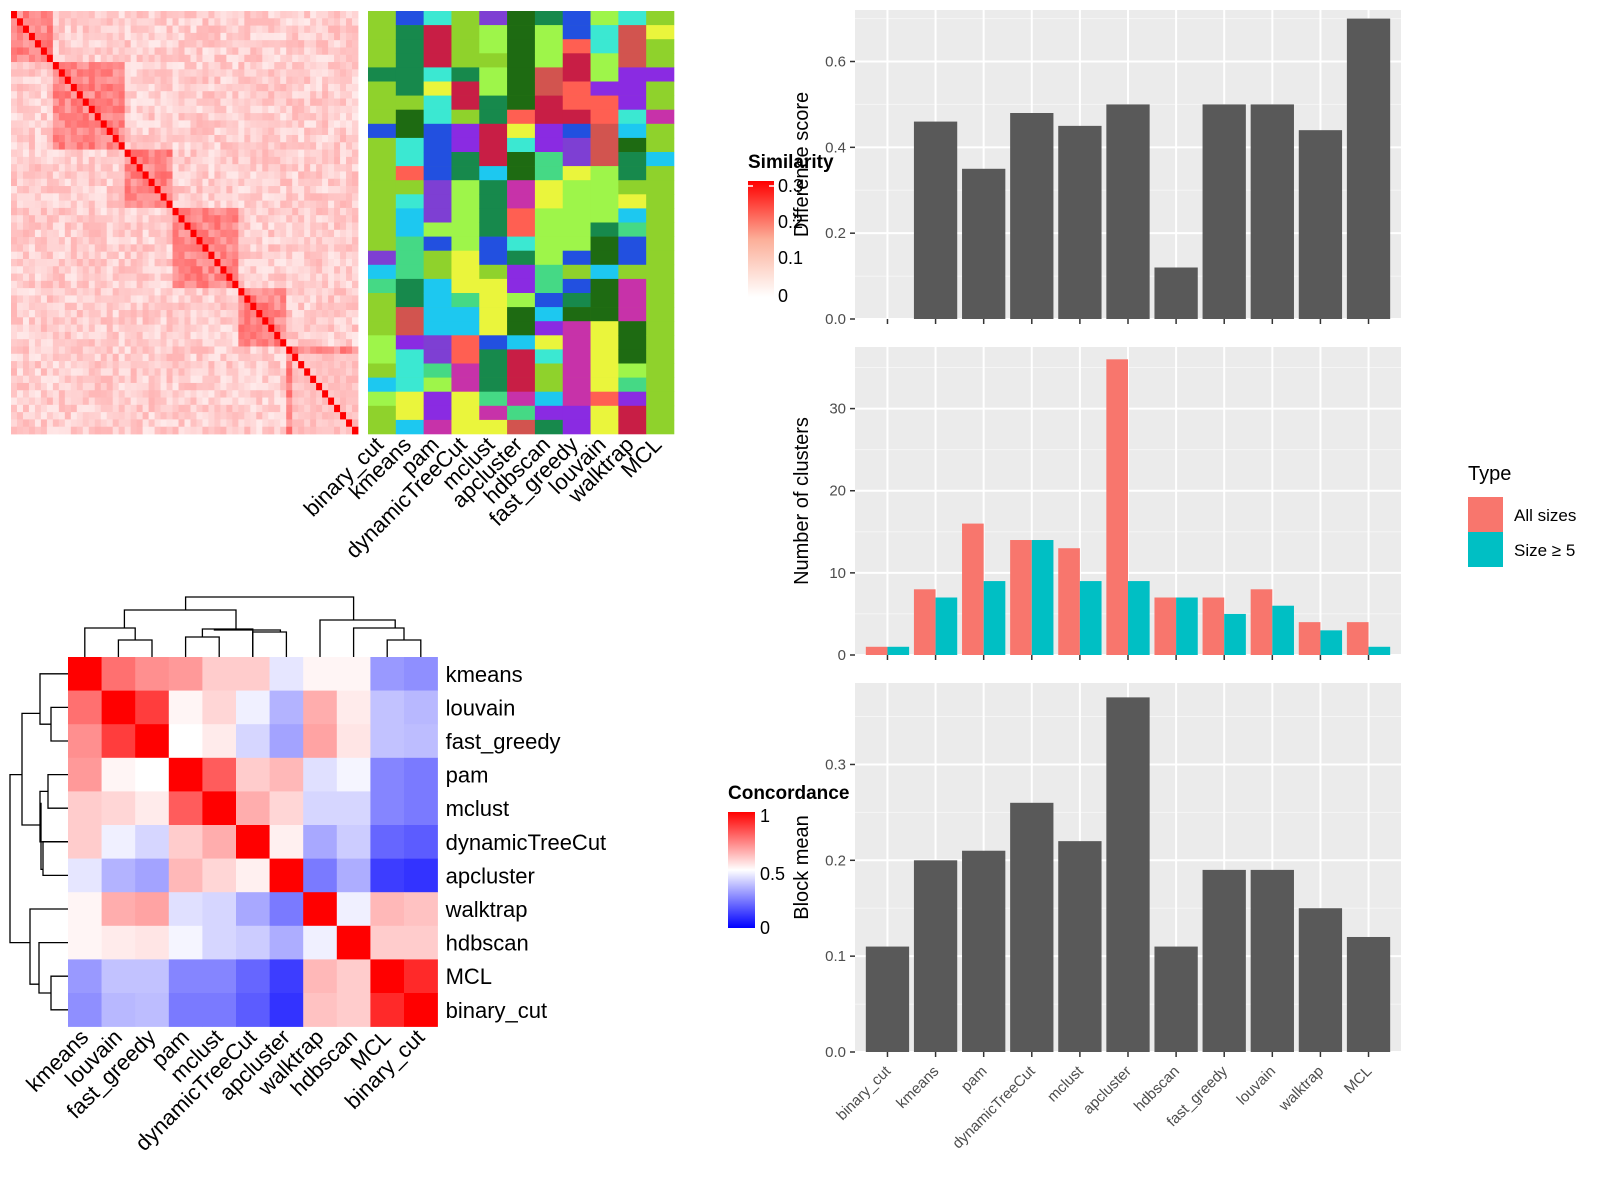  I want to click on dendrogram-branch, so click(135, 648).